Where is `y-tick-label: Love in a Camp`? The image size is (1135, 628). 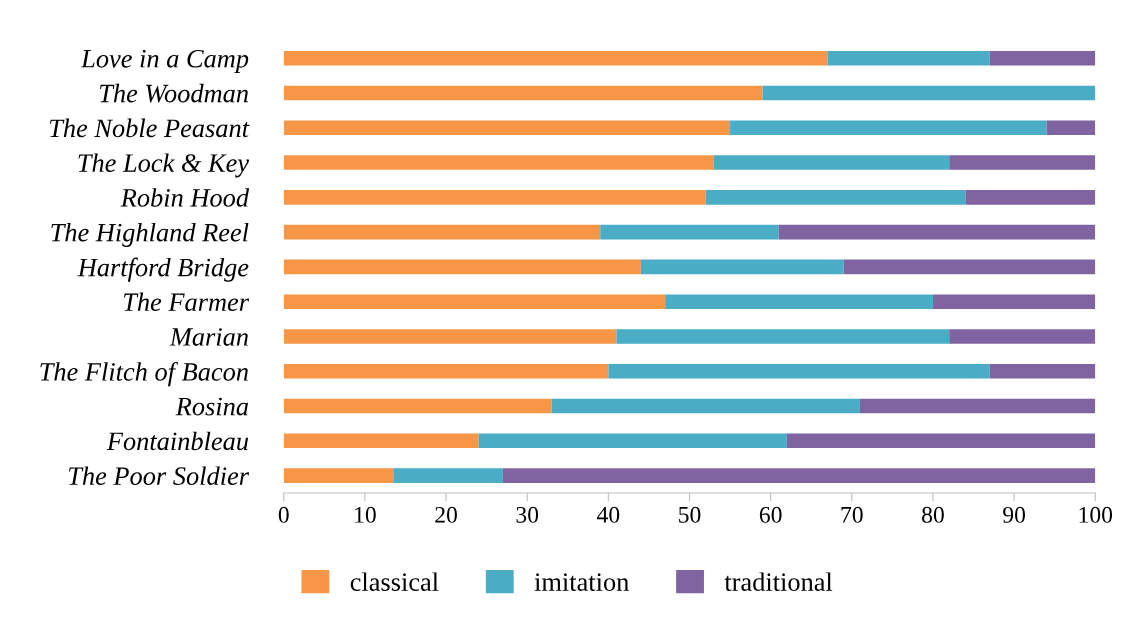
y-tick-label: Love in a Camp is located at coordinates (164, 61).